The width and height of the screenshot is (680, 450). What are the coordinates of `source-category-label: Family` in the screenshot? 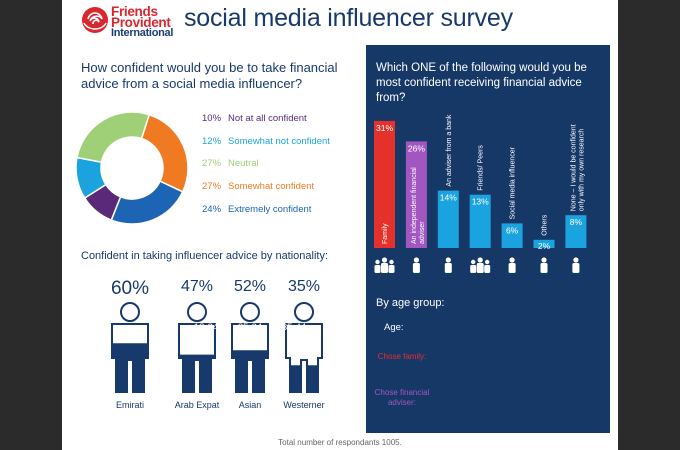 It's located at (385, 233).